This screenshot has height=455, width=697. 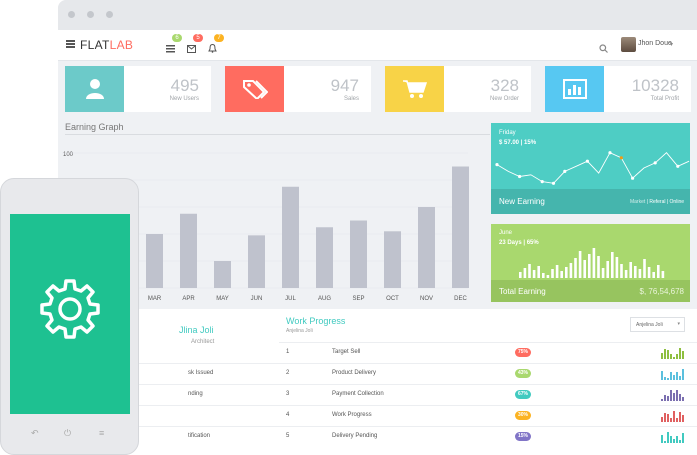 What do you see at coordinates (523, 394) in the screenshot?
I see `status-badge: 67%` at bounding box center [523, 394].